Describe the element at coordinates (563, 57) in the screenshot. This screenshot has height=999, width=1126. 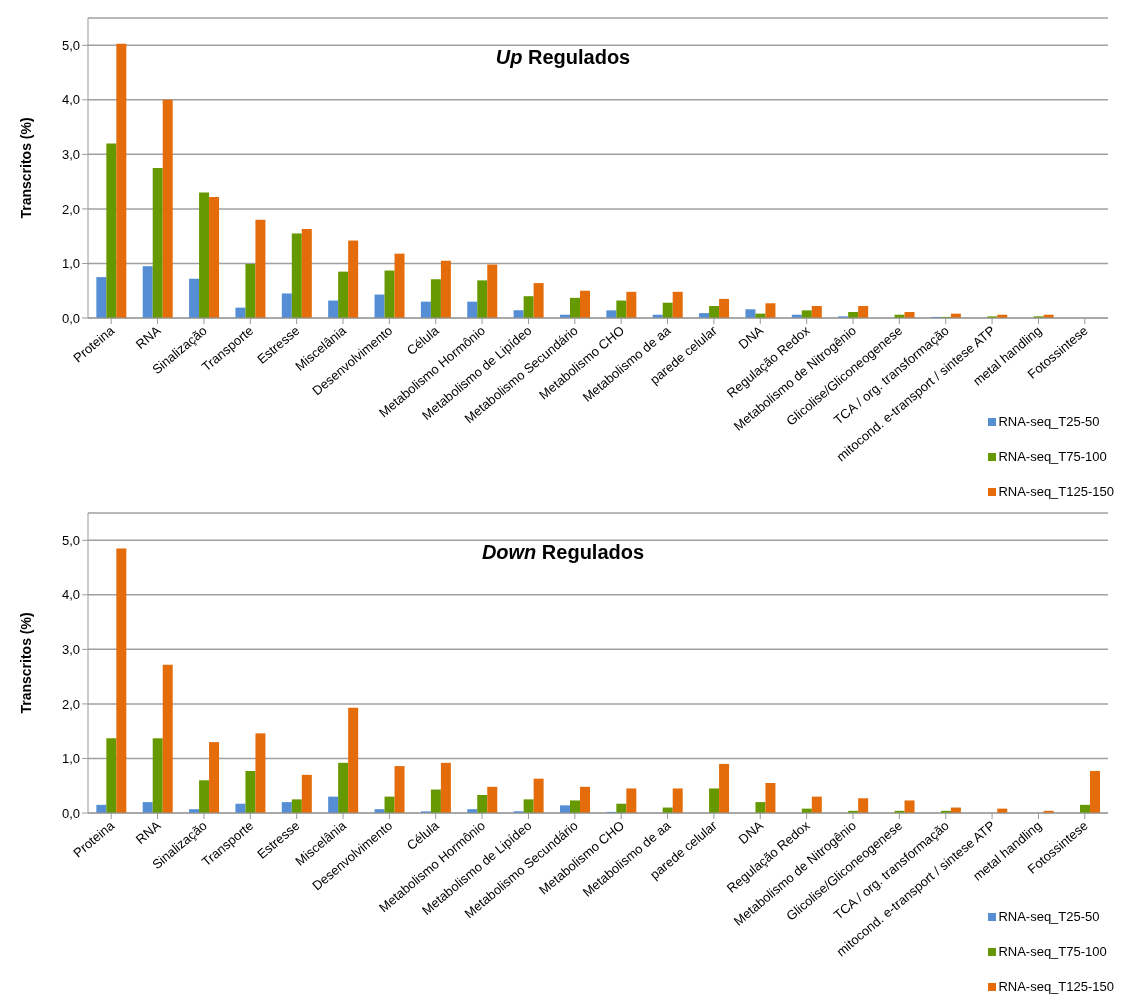
I see `text: Up Regulados` at that location.